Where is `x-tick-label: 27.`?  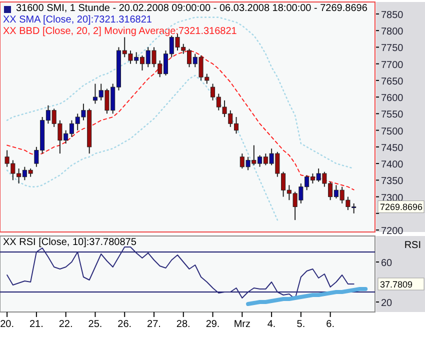
x-tick-label: 27. is located at coordinates (154, 324).